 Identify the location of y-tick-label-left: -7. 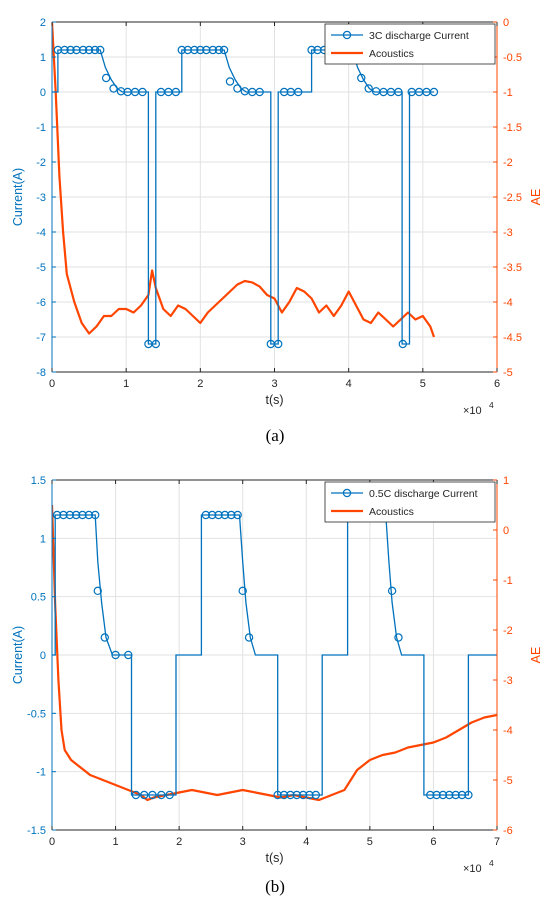
(41, 338).